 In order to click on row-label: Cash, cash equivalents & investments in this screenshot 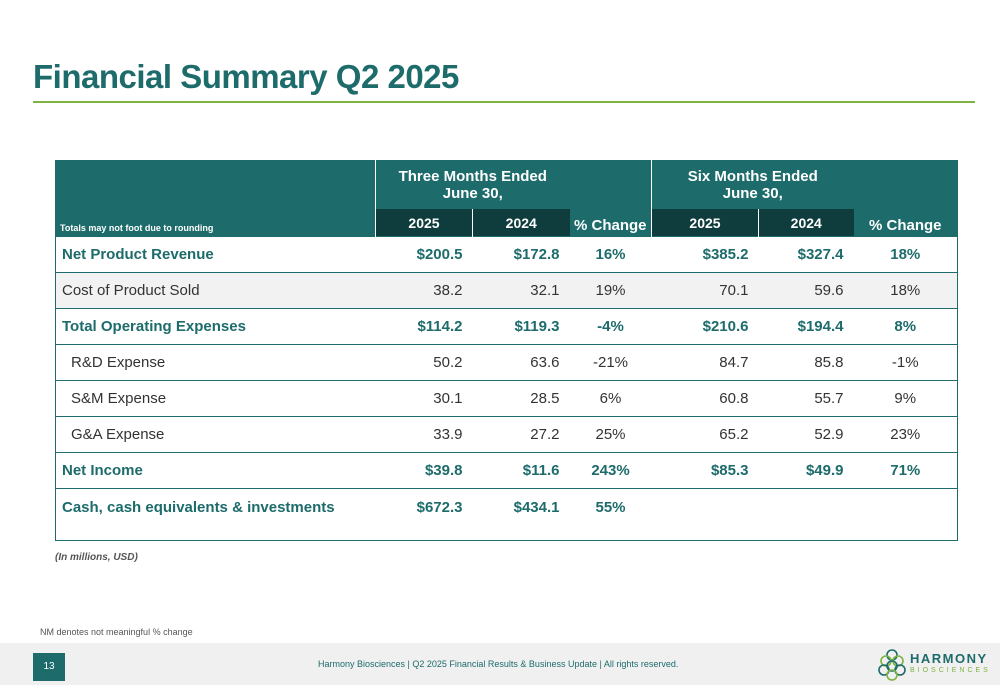, I will do `click(215, 514)`.